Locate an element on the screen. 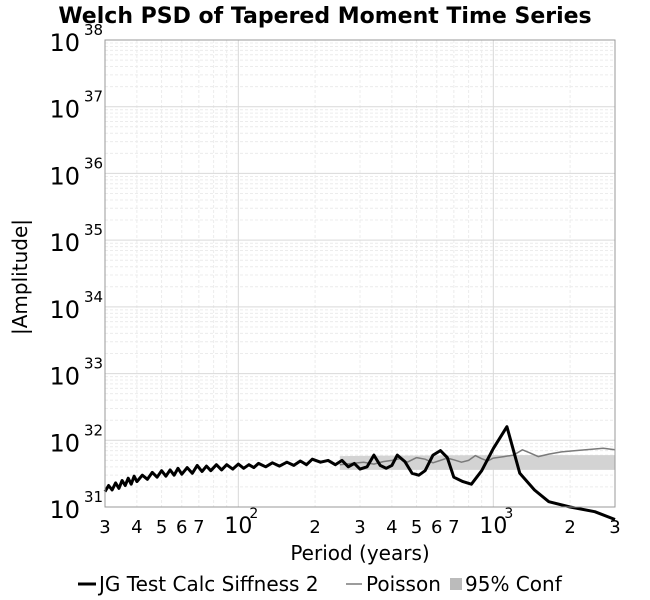 This screenshot has height=600, width=650. y-tick-exponent: 37 is located at coordinates (93, 97).